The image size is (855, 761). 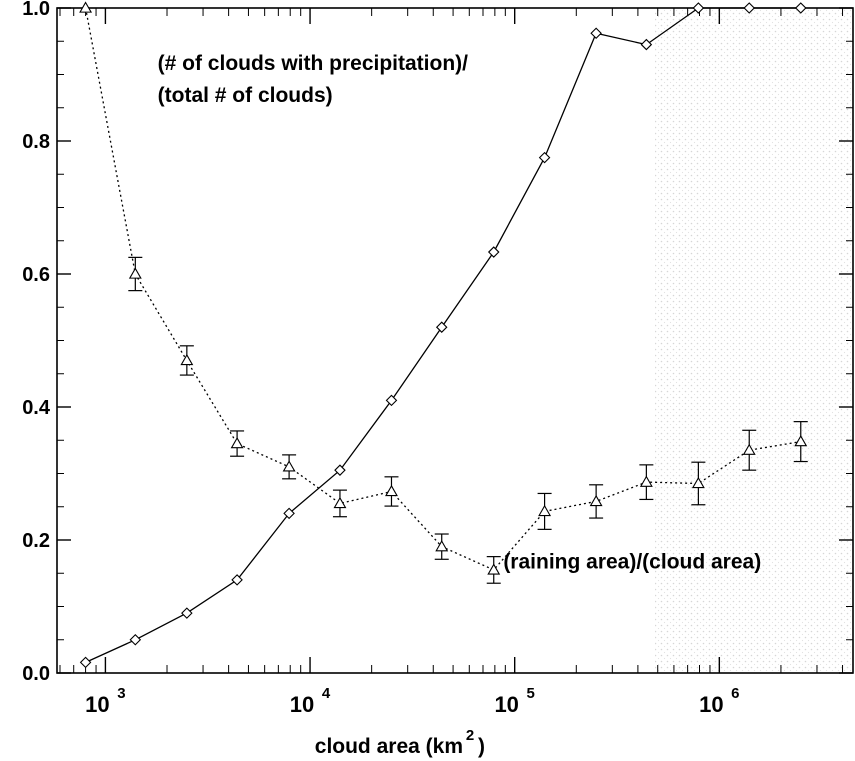 I want to click on x-axis-label-superscript: 2, so click(x=470, y=735).